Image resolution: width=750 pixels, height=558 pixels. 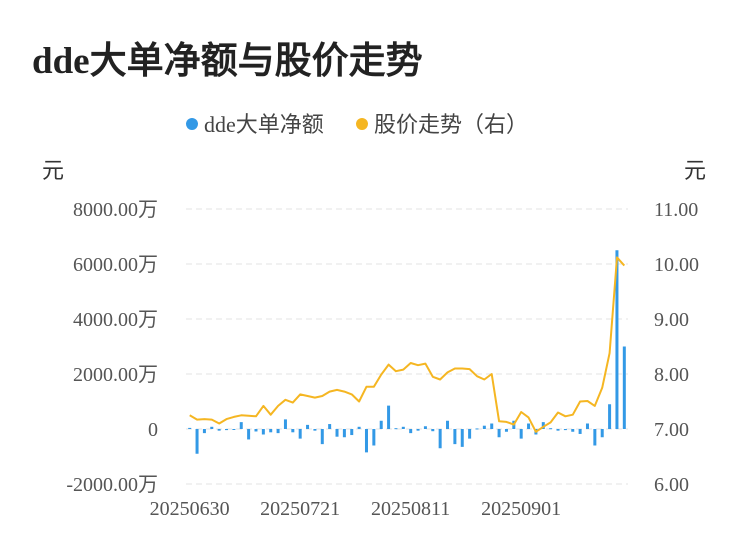 I want to click on right-tick-label: 8.00, so click(x=671, y=375).